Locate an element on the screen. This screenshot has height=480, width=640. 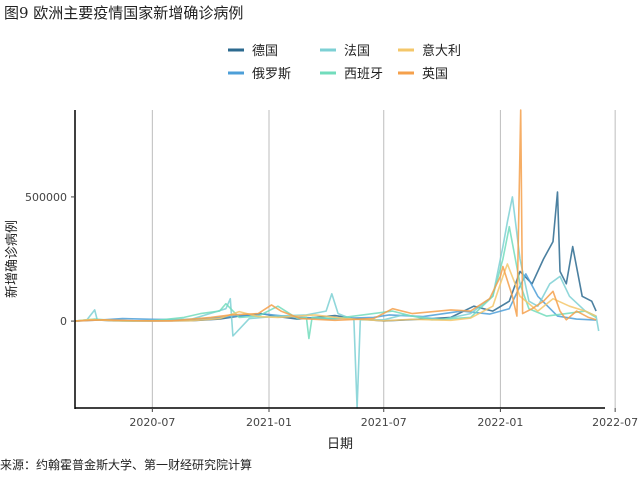
x-tick-label-4: 2022-07 is located at coordinates (615, 422).